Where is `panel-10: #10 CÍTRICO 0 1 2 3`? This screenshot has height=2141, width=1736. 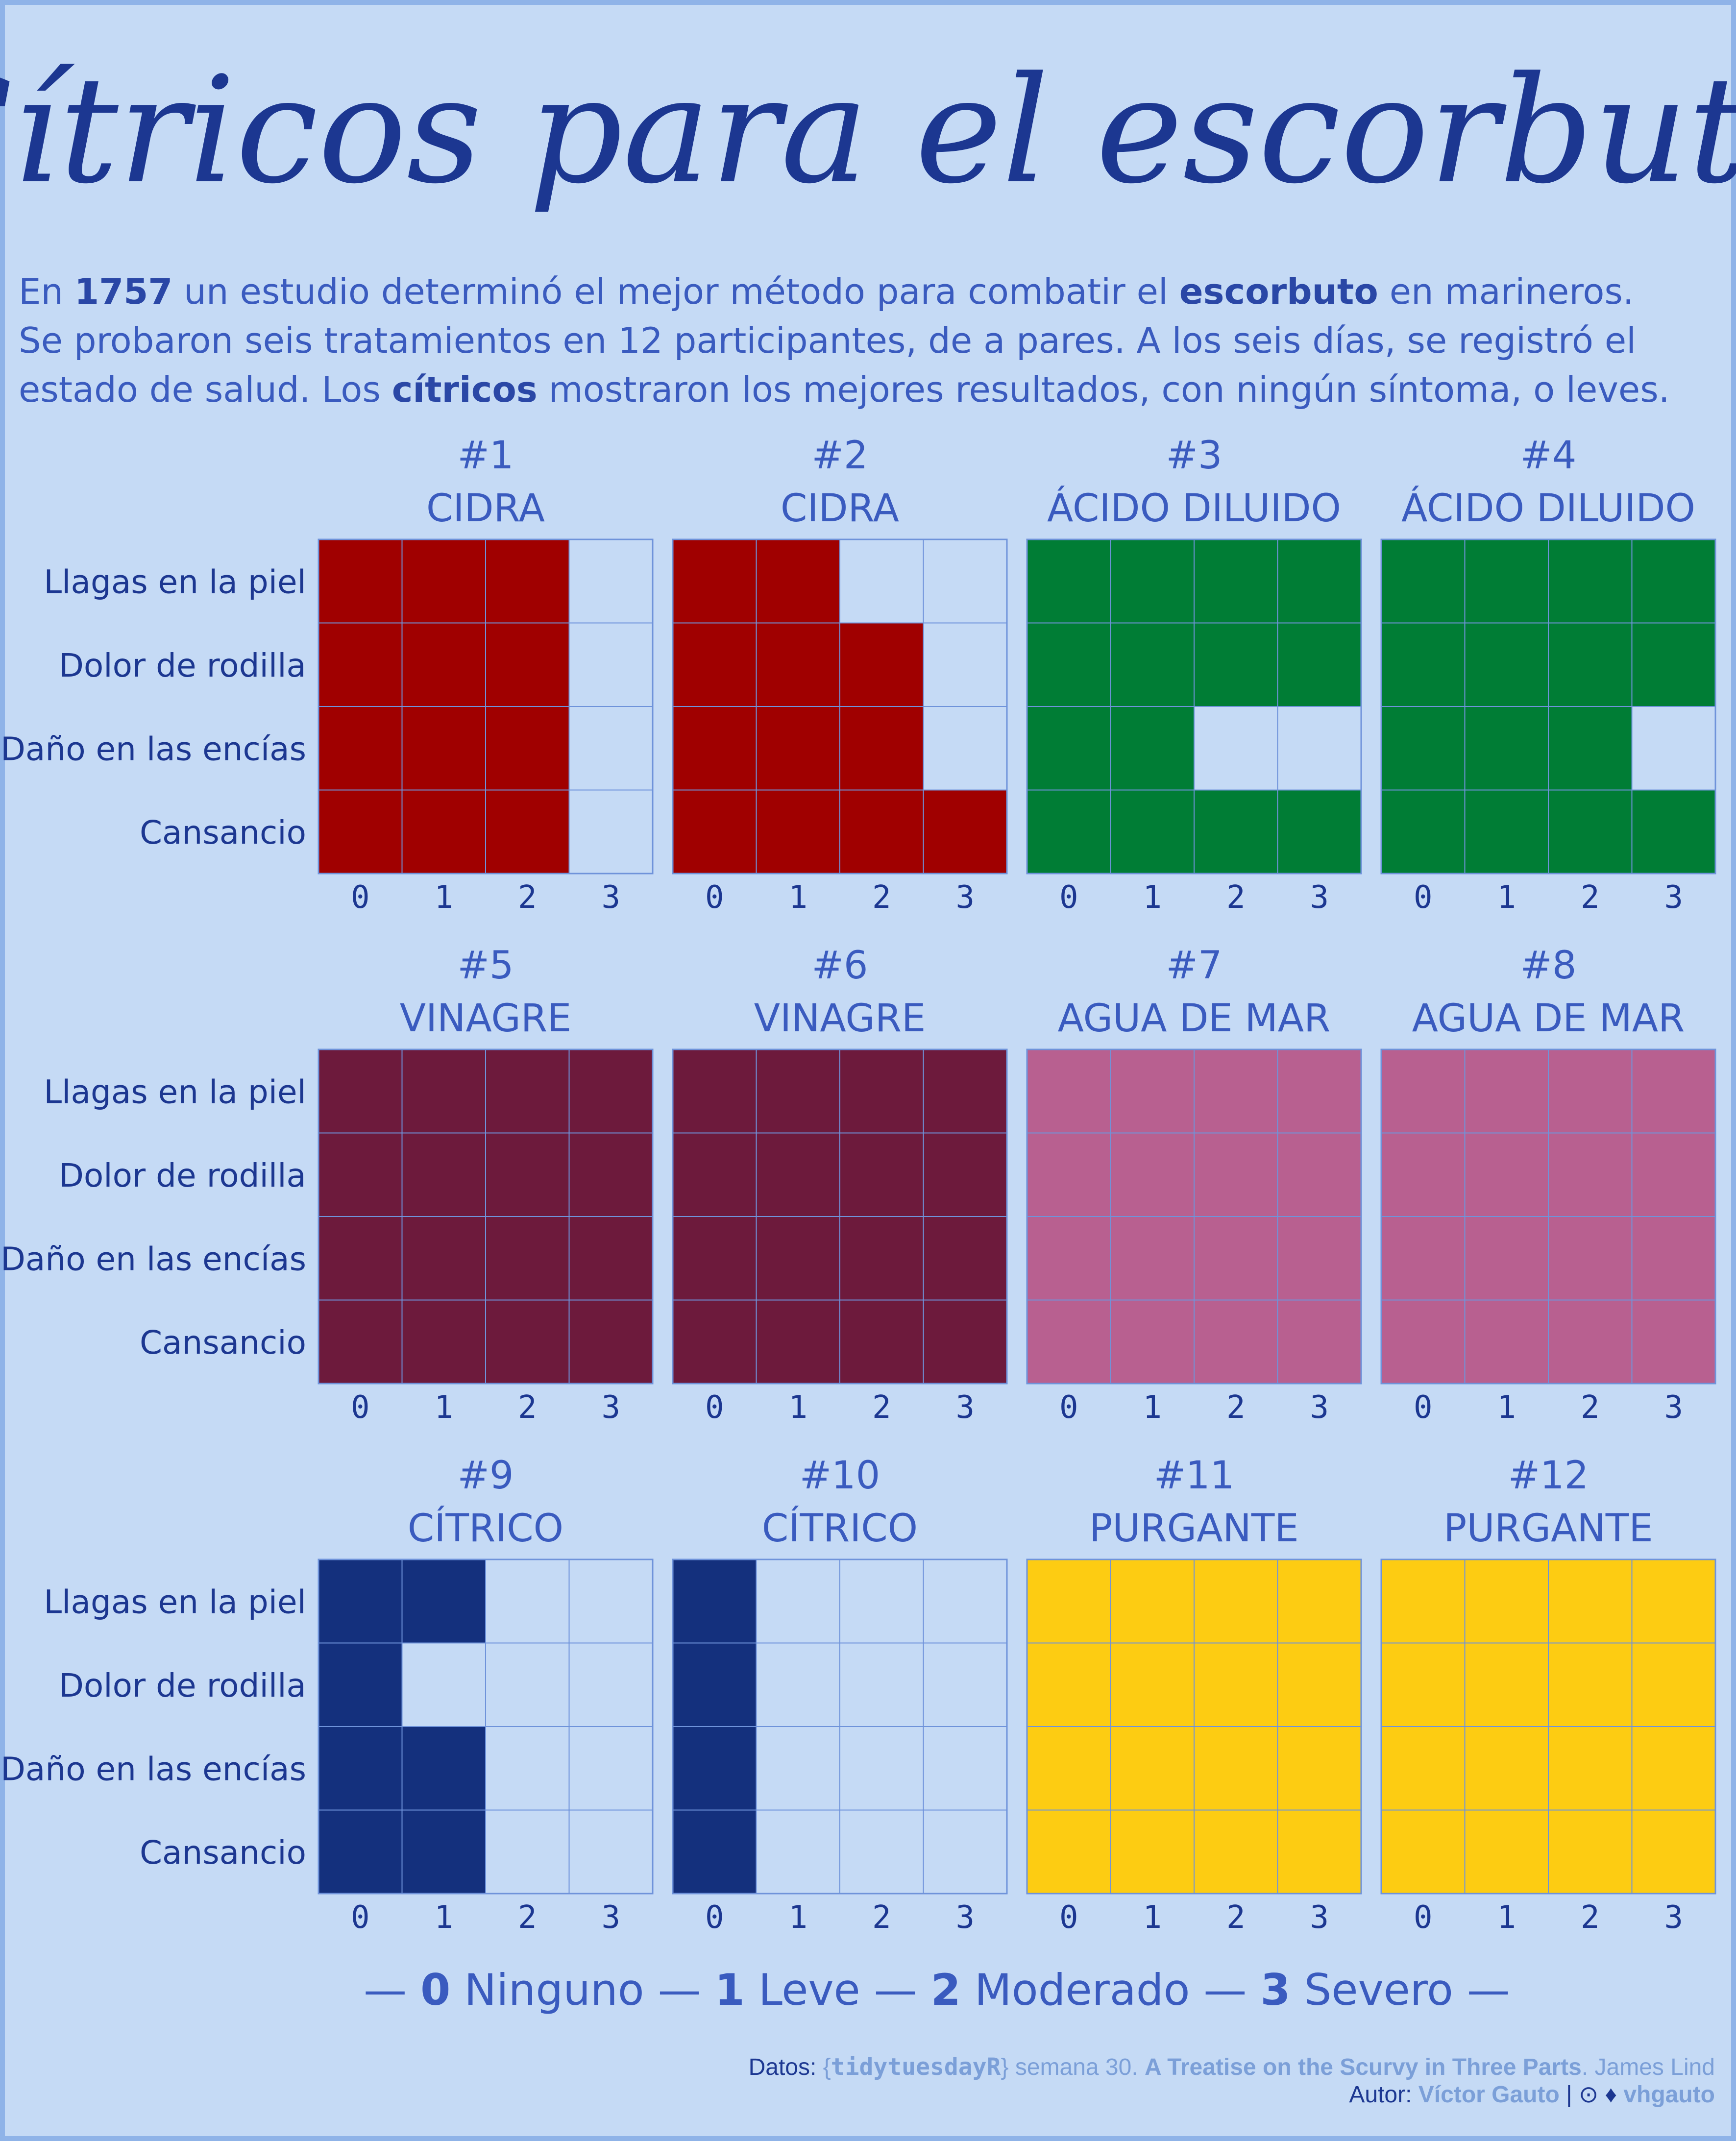
panel-10: #10 CÍTRICO 0 1 2 3 is located at coordinates (840, 1695).